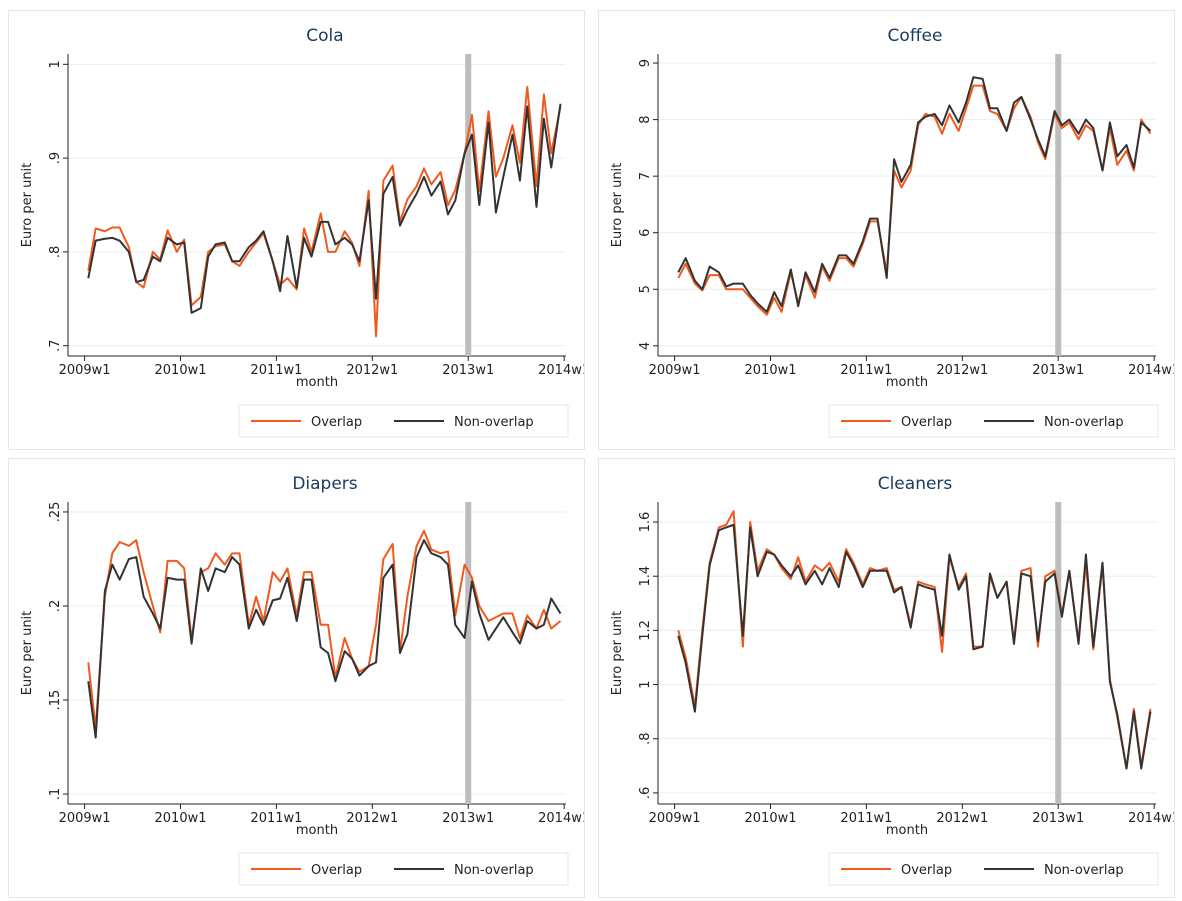  I want to click on y-tick-label: .6, so click(645, 793).